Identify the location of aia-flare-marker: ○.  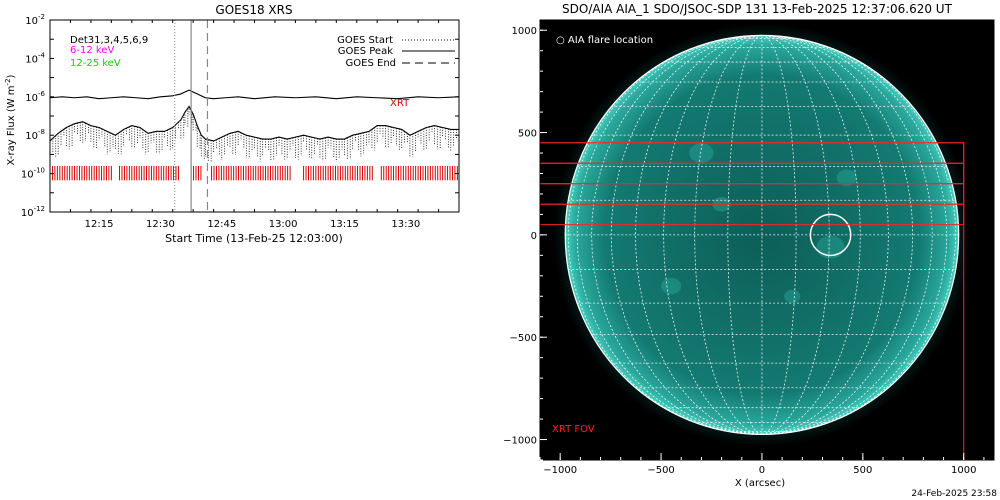
(562, 40).